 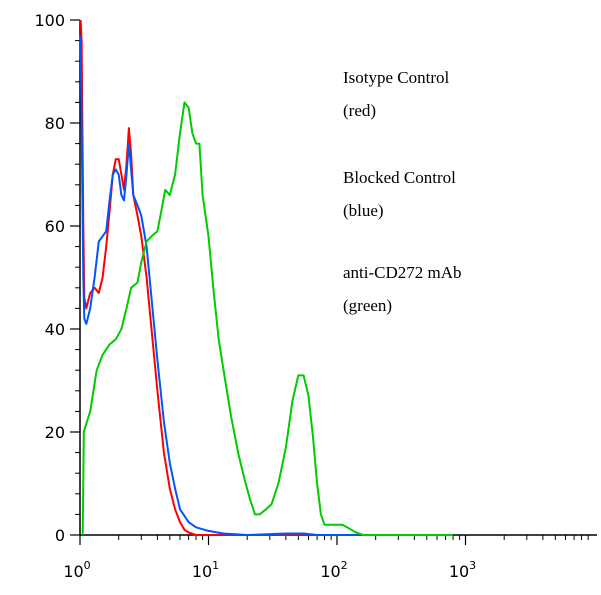 I want to click on legend-annotation-text: (green), so click(x=367, y=305).